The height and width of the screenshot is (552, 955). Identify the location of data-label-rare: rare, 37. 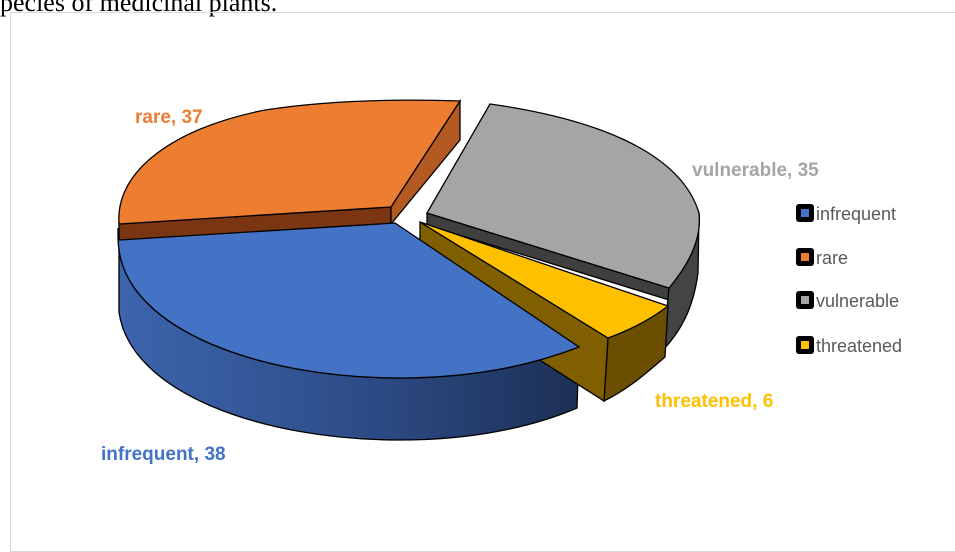
(169, 117).